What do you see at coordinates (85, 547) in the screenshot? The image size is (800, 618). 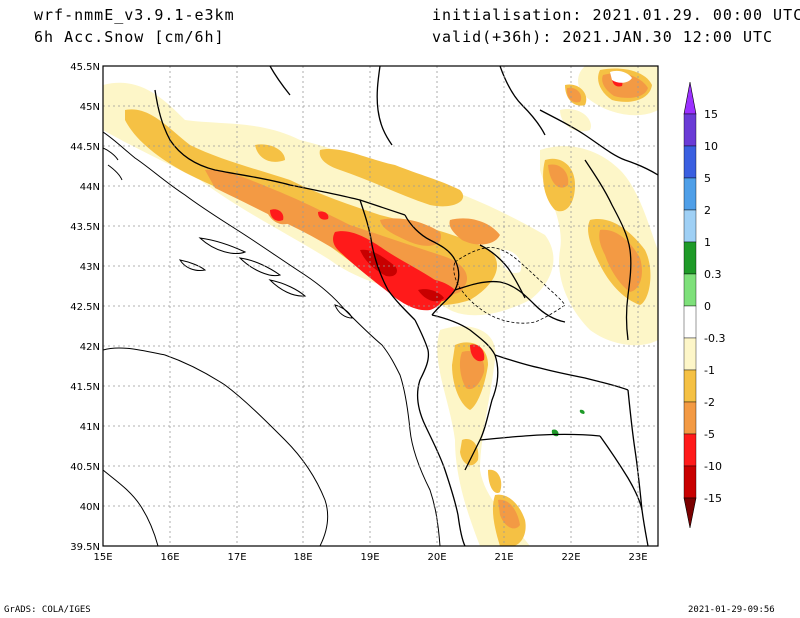 I see `lat-label: 39.5N` at bounding box center [85, 547].